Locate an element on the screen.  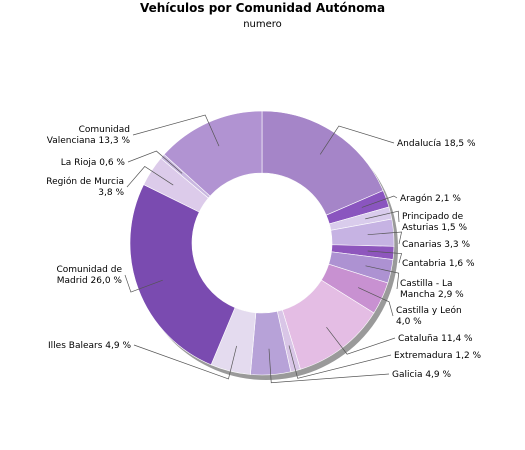
slice-label: Castilla y León 4,0 % is located at coordinates (429, 316).